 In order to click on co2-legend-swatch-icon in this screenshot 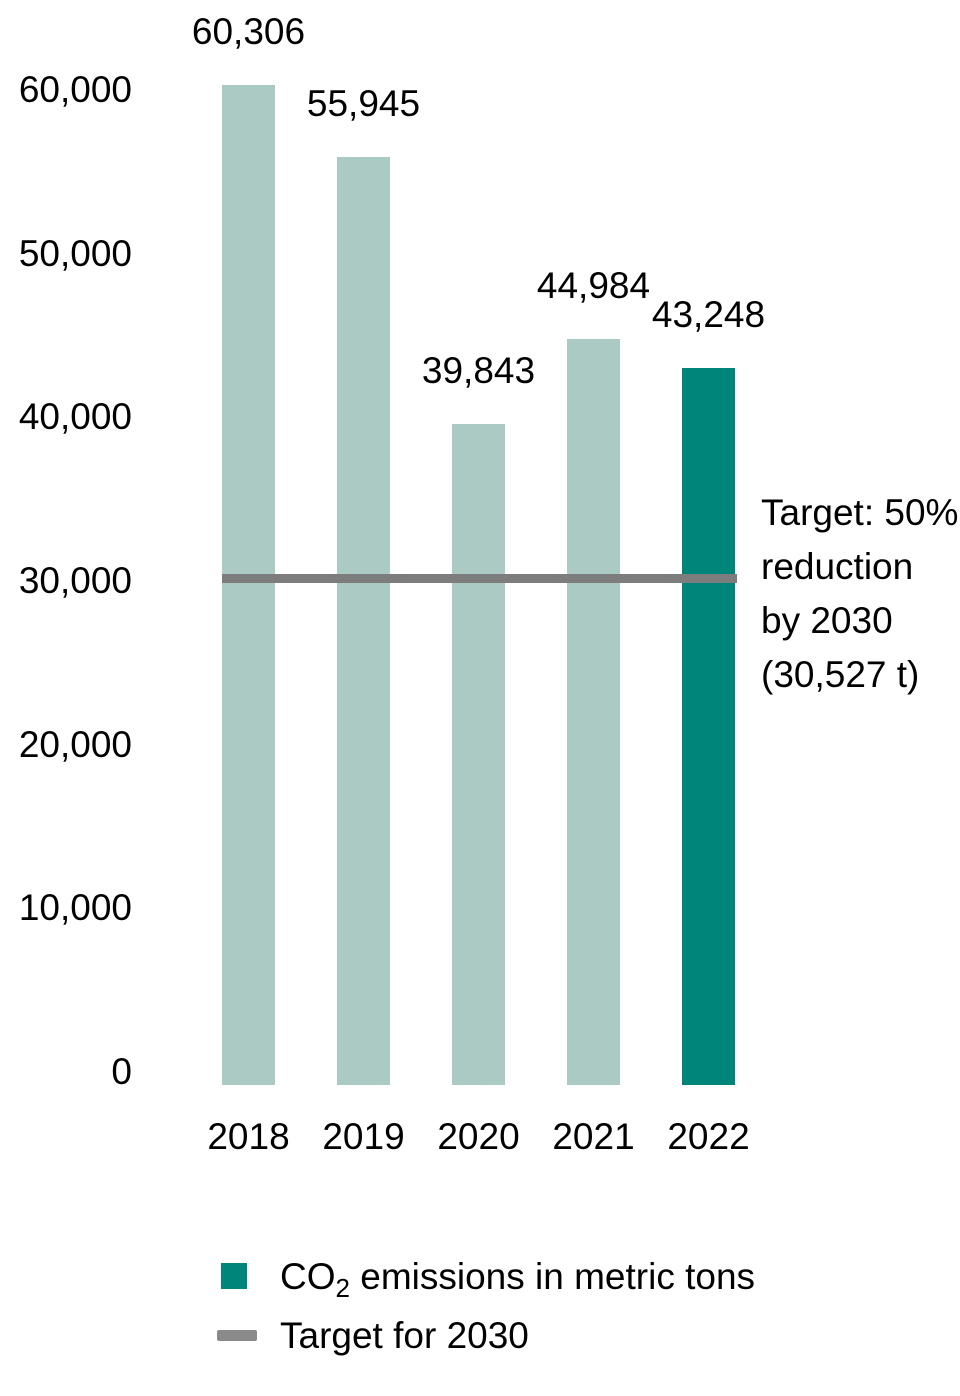, I will do `click(234, 1276)`.